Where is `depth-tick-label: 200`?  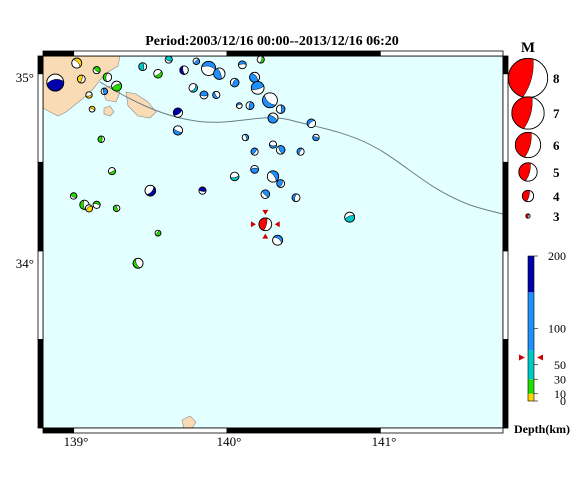 depth-tick-label: 200 is located at coordinates (557, 256).